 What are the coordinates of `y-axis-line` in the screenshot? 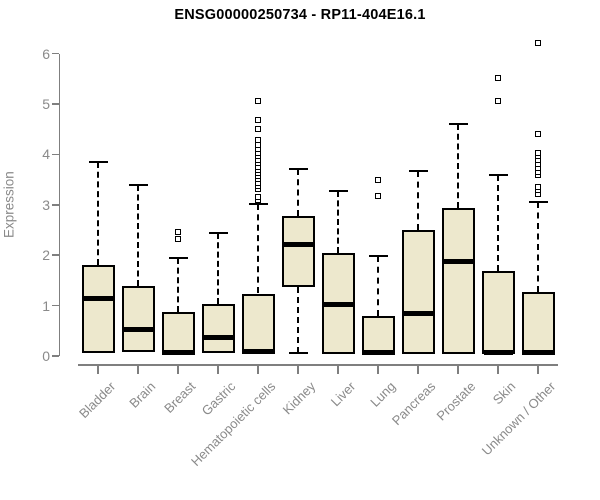 It's located at (59, 204).